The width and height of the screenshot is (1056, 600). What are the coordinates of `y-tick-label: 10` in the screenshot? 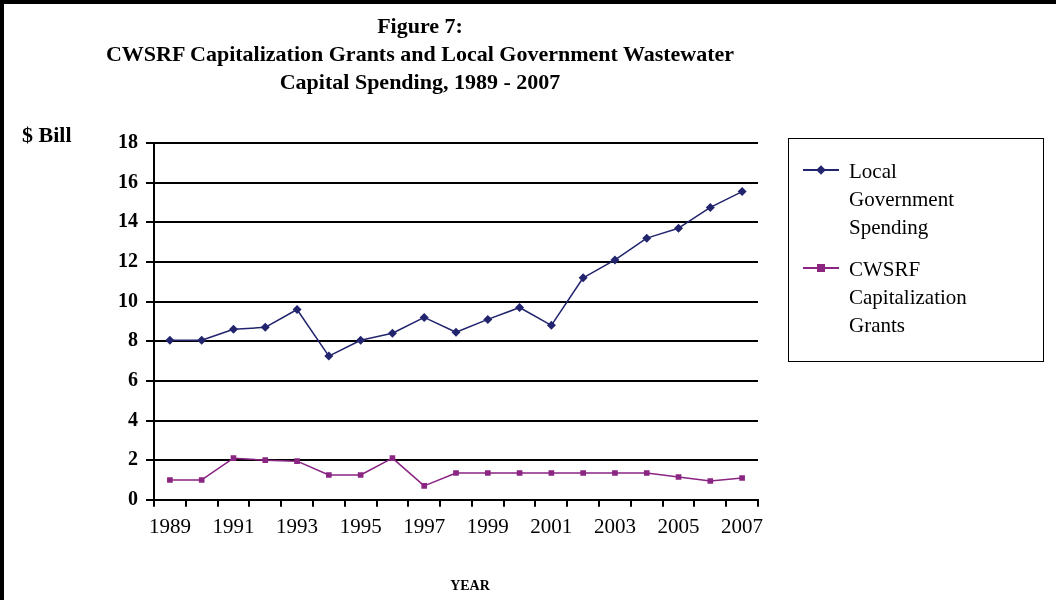 It's located at (128, 299).